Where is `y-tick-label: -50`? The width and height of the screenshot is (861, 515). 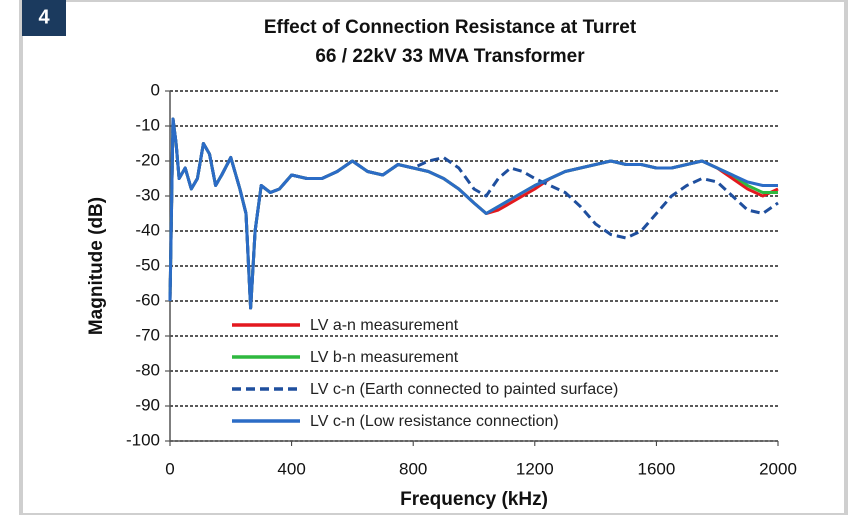 y-tick-label: -50 is located at coordinates (147, 264).